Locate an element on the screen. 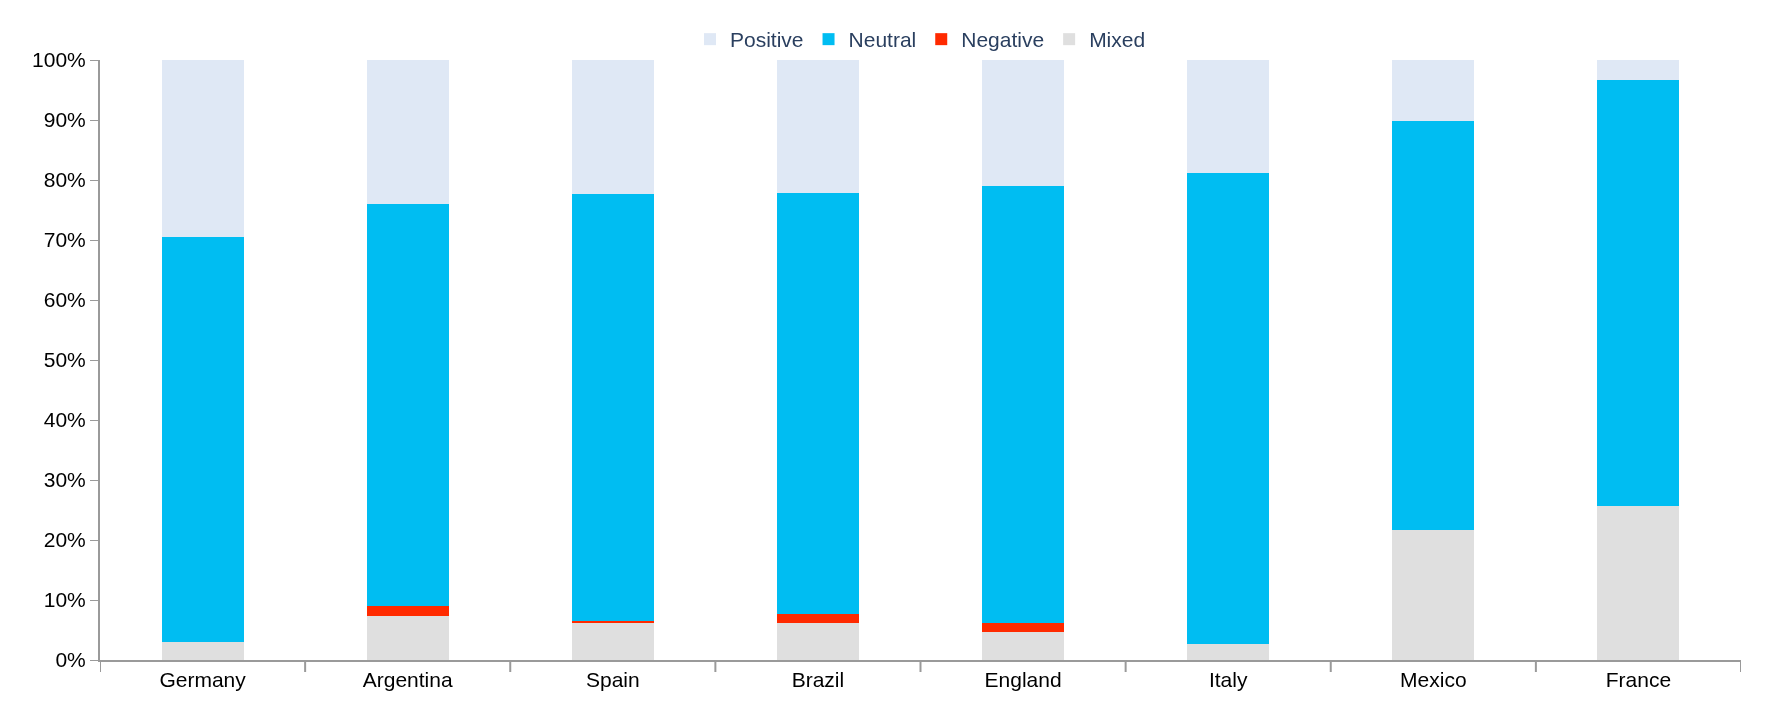  x-tick-label: Argentina is located at coordinates (407, 680).